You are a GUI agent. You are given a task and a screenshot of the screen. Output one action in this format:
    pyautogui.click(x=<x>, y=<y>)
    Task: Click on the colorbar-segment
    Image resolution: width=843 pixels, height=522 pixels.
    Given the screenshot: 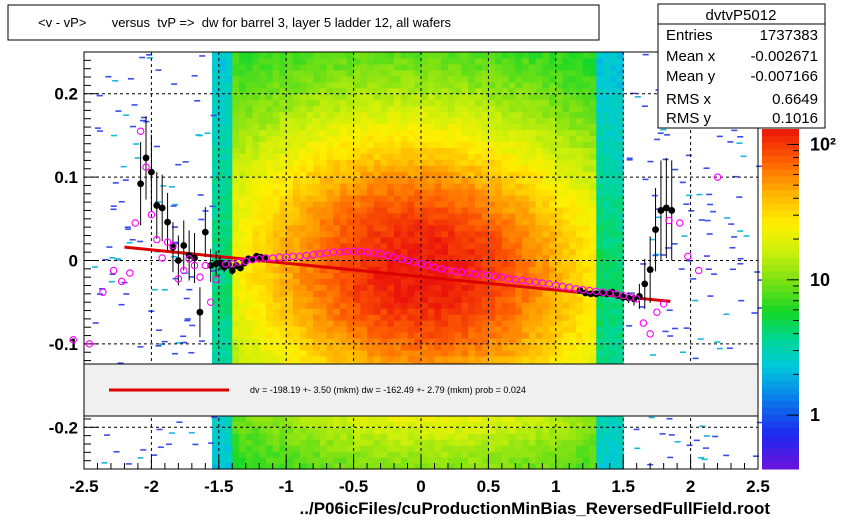 What is the action you would take?
    pyautogui.click(x=780, y=411)
    